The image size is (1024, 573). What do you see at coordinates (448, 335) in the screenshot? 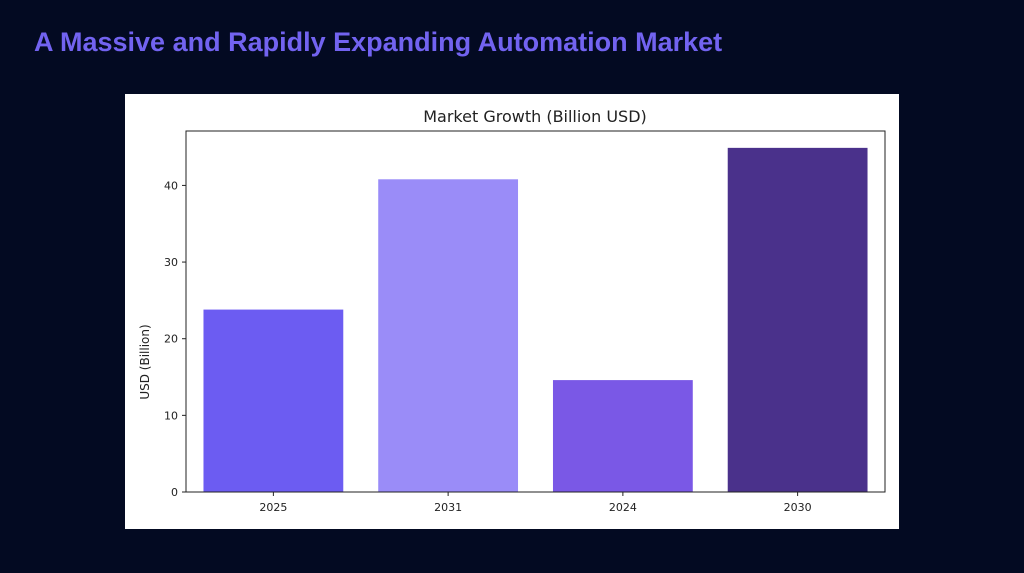
I see `bar-2031` at bounding box center [448, 335].